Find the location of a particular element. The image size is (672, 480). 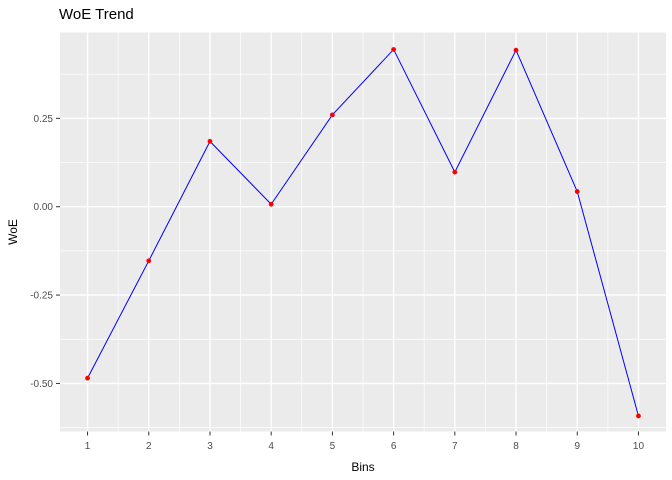

x-axis-title: Bins is located at coordinates (363, 467).